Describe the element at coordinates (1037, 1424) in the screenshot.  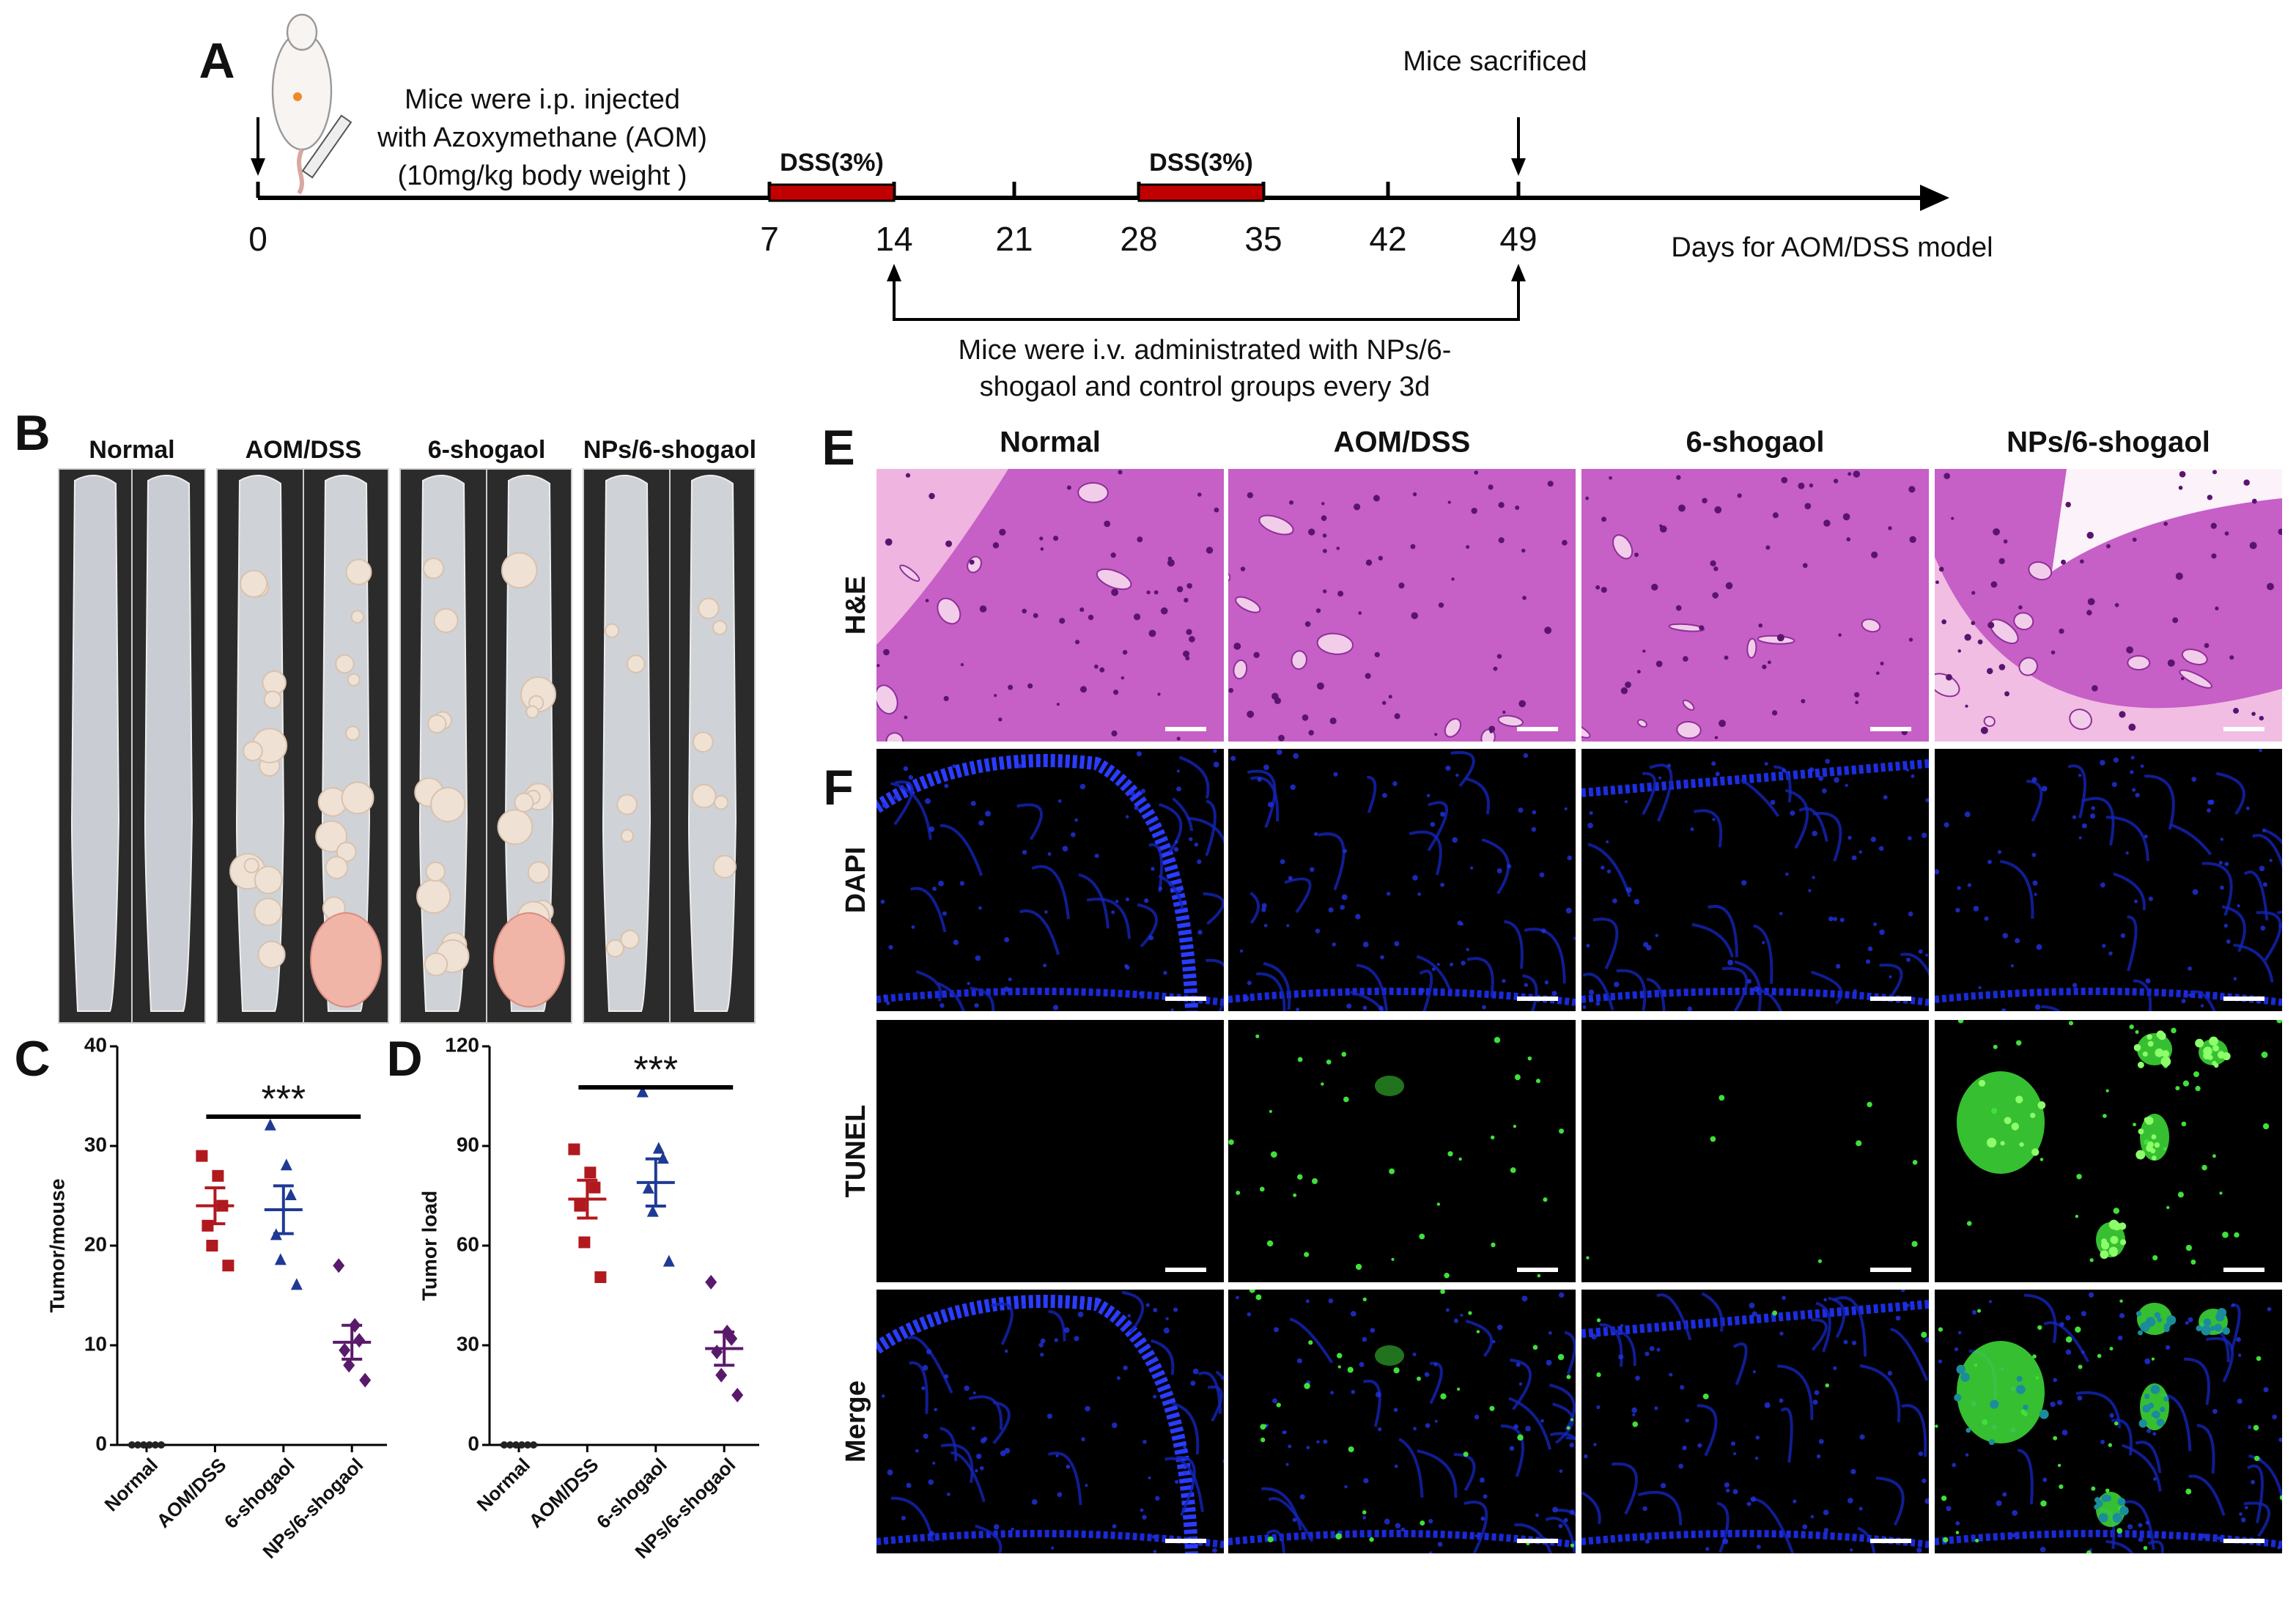
I see `dapi-epithelium` at that location.